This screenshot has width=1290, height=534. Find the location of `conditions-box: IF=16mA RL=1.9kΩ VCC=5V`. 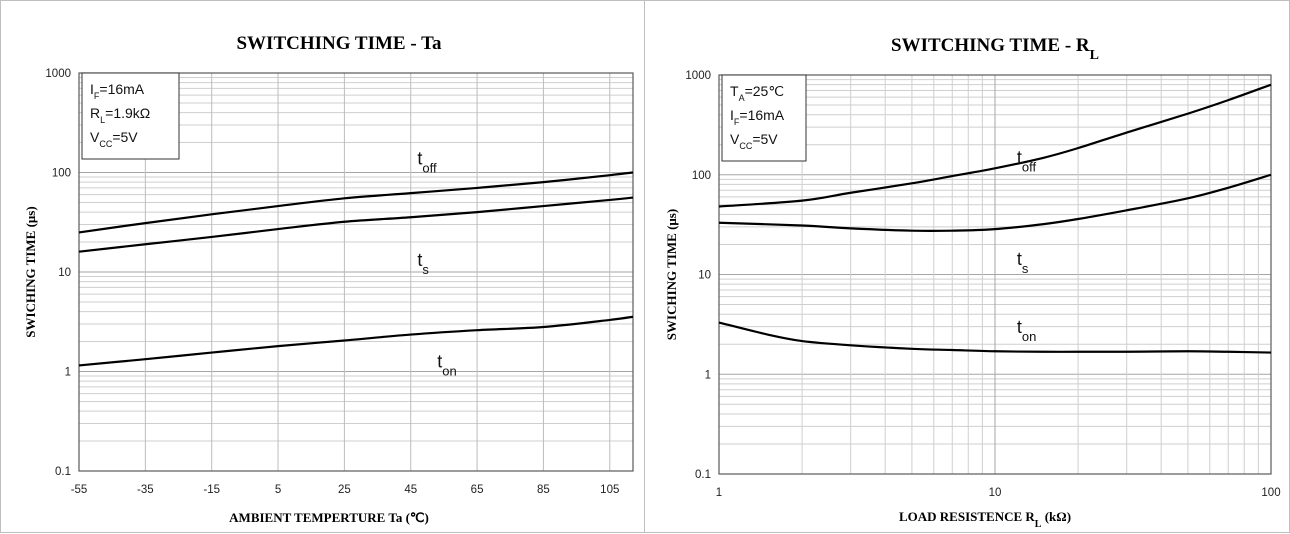

conditions-box: IF=16mA RL=1.9kΩ VCC=5V is located at coordinates (130, 116).